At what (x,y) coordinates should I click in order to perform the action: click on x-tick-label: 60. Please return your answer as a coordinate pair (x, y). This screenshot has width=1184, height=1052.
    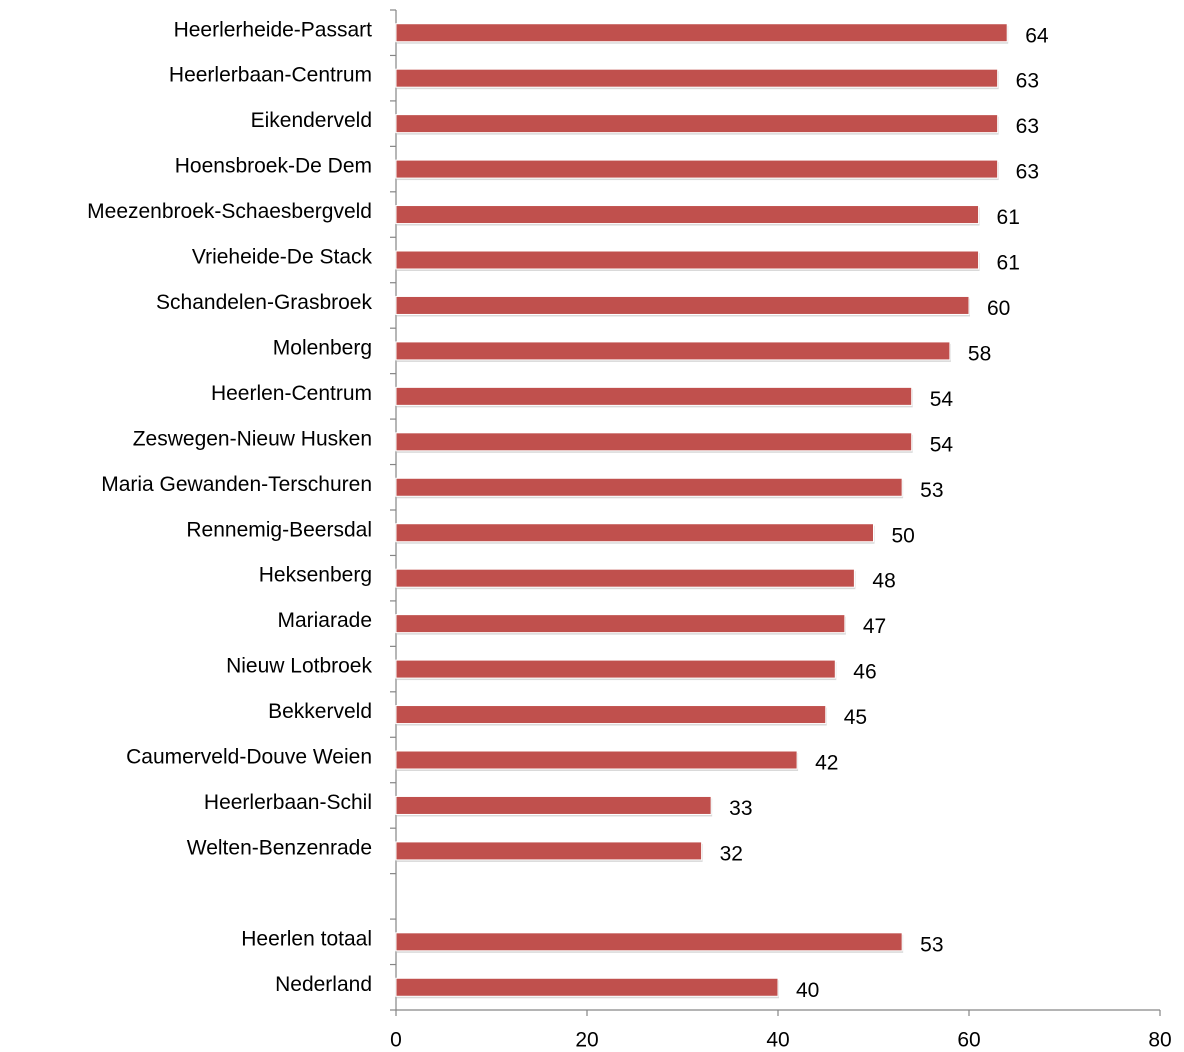
    Looking at the image, I should click on (968, 1040).